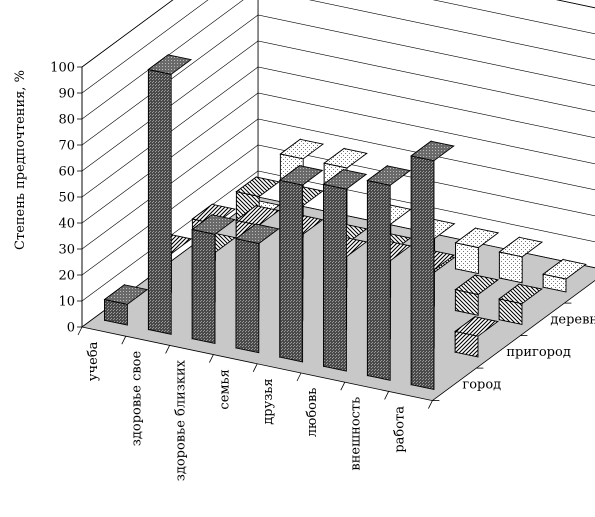 The height and width of the screenshot is (517, 595). What do you see at coordinates (268, 401) in the screenshot?
I see `x-tick-label: друзья` at bounding box center [268, 401].